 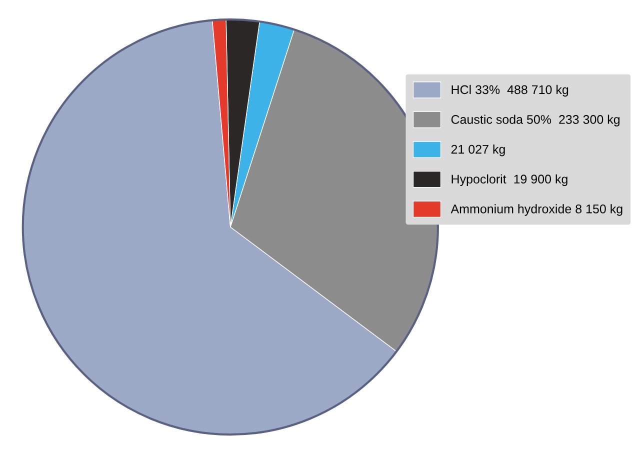 I want to click on legend-label: 21 027 kg, so click(x=478, y=150).